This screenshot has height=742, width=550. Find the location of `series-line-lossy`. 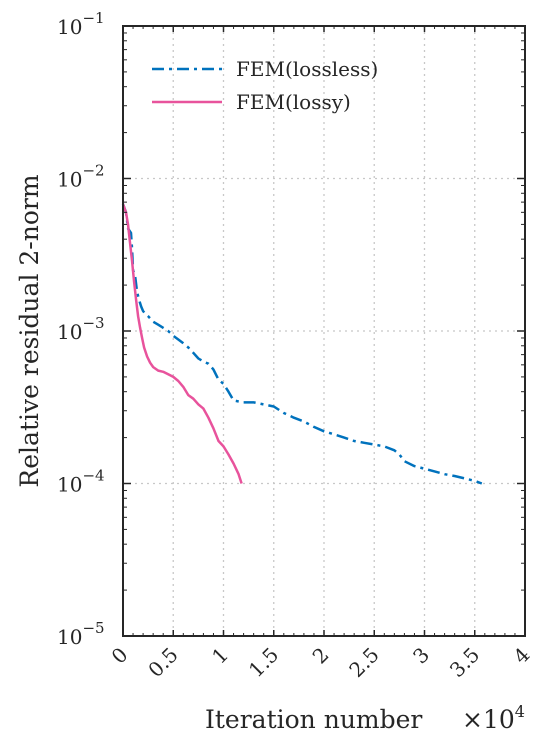

series-line-lossy is located at coordinates (182, 343).